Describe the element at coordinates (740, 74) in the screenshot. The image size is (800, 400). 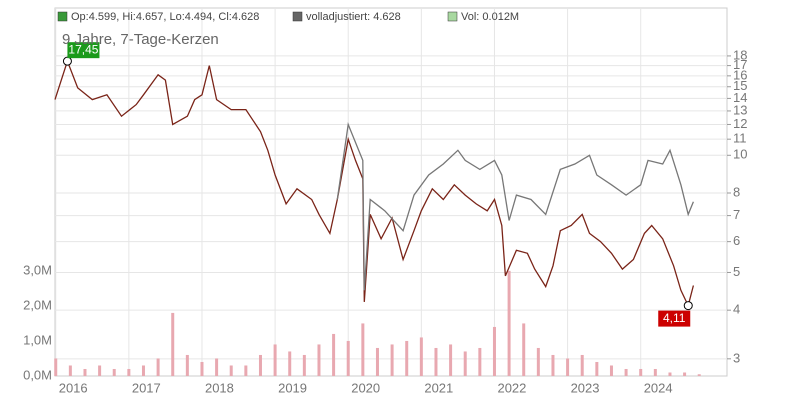
I see `y-tick-label: 16` at that location.